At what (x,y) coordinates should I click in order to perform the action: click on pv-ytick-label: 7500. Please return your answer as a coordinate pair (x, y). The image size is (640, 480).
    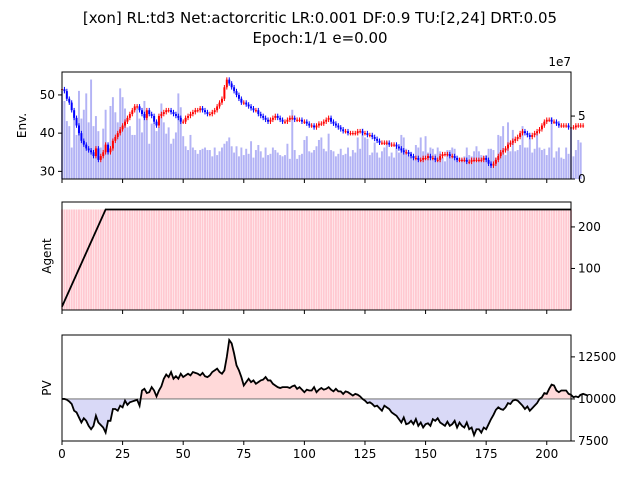
    Looking at the image, I should click on (593, 441).